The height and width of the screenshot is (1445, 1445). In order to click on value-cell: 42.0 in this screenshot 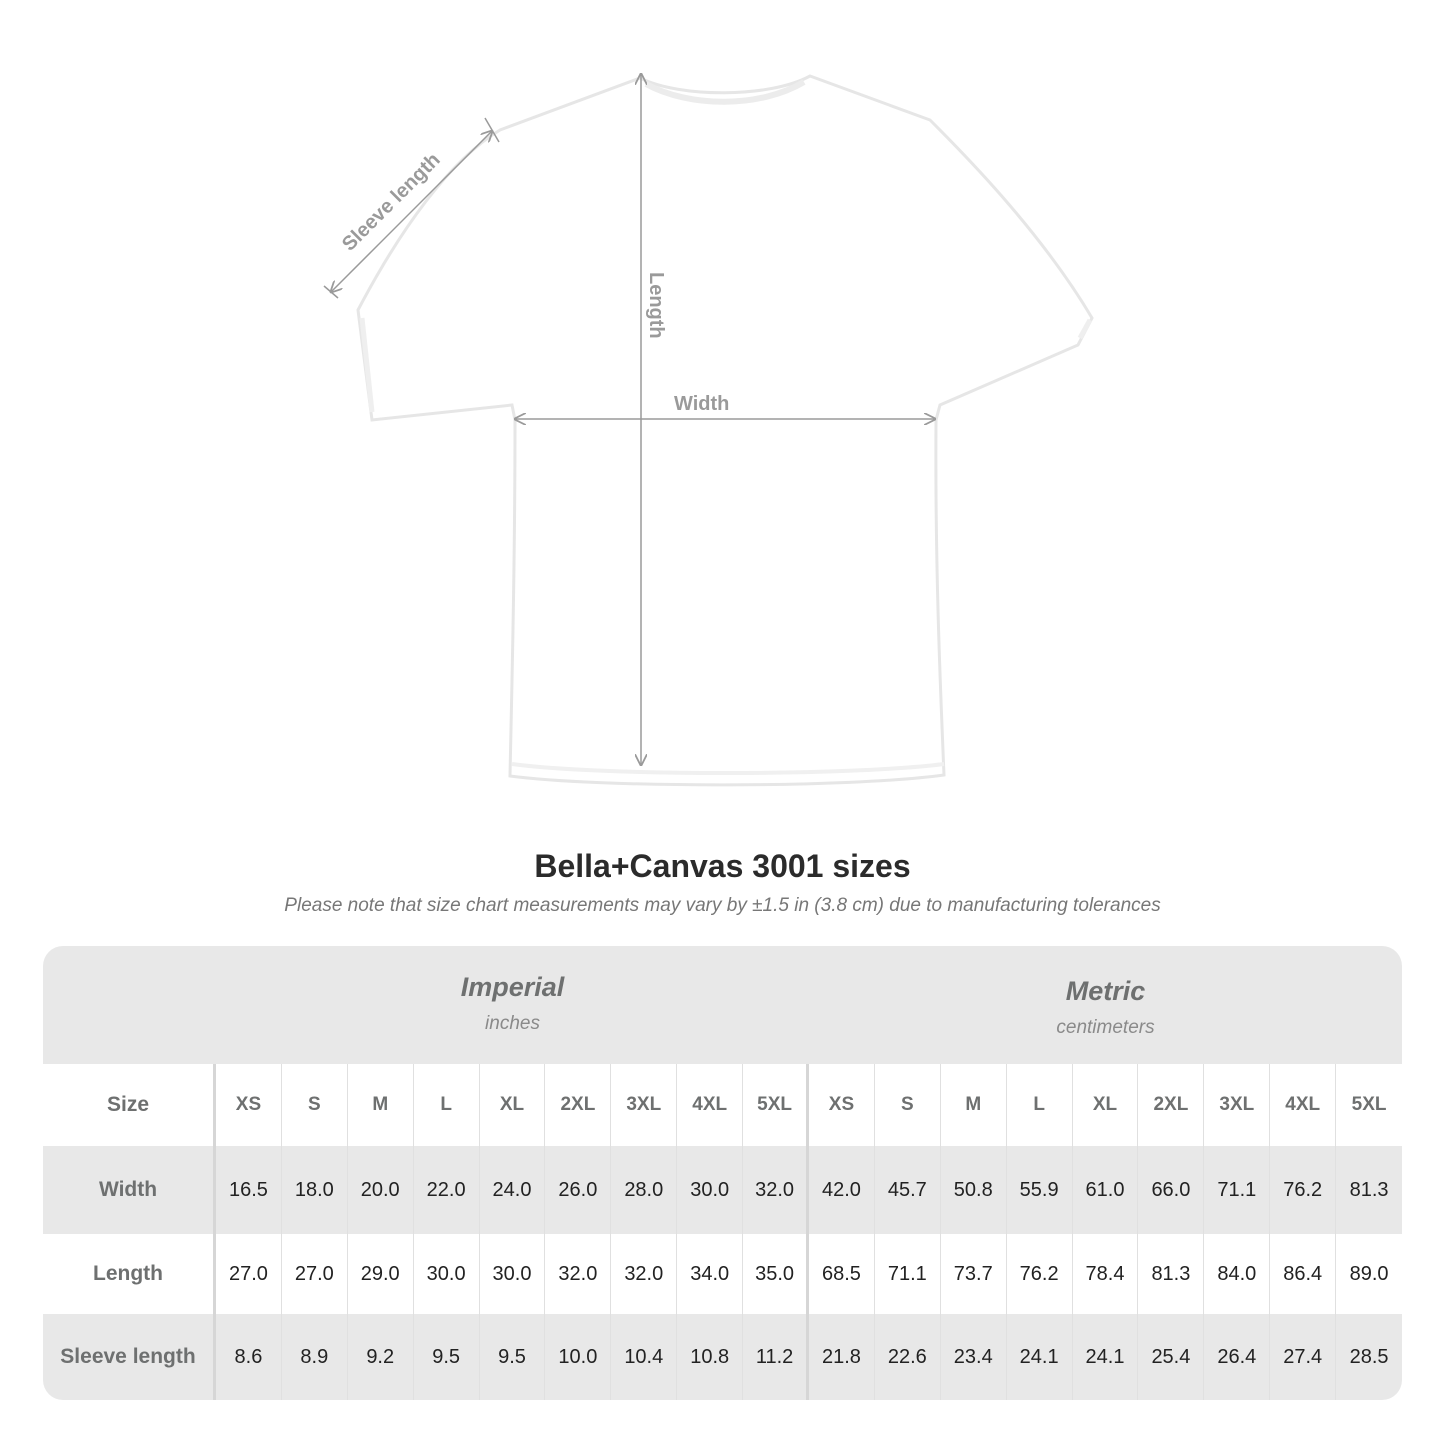, I will do `click(842, 1190)`.